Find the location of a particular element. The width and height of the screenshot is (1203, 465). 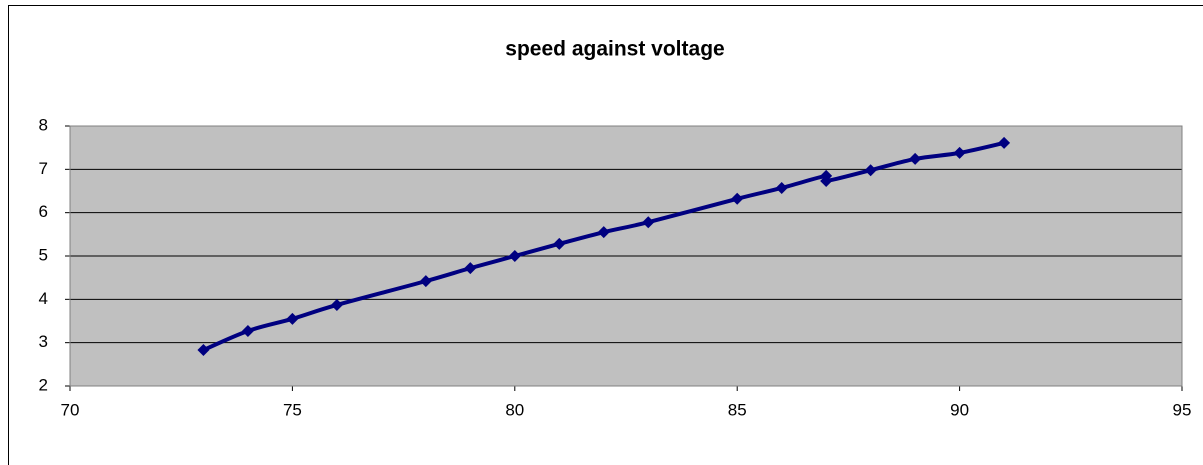

x-tick-label: 75 is located at coordinates (292, 409).